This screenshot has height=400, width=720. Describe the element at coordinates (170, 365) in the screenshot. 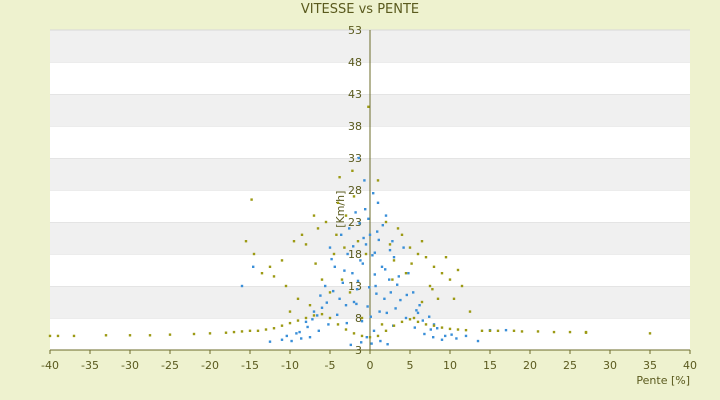

I see `x-tick-label: -25` at that location.